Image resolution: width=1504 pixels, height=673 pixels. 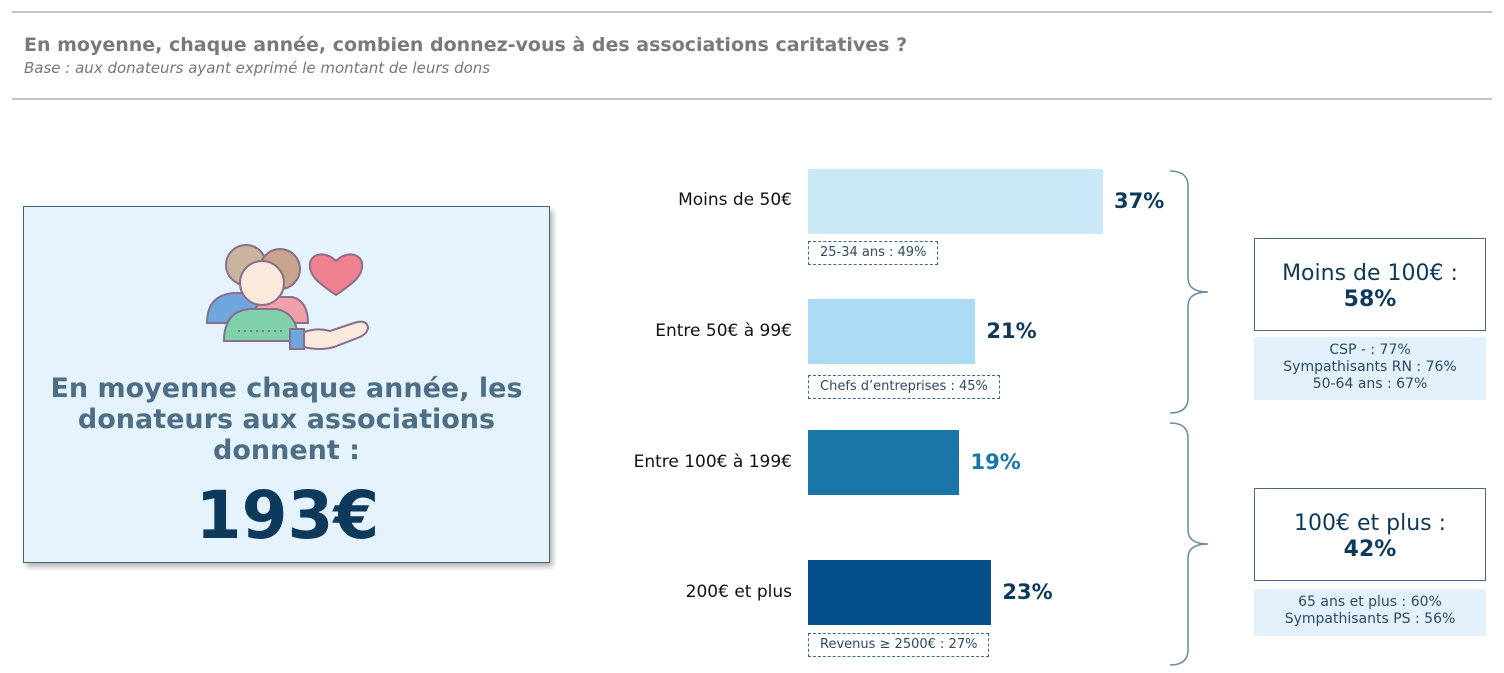 I want to click on group-summary-1: 100€ et plus : 42%, so click(x=1370, y=534).